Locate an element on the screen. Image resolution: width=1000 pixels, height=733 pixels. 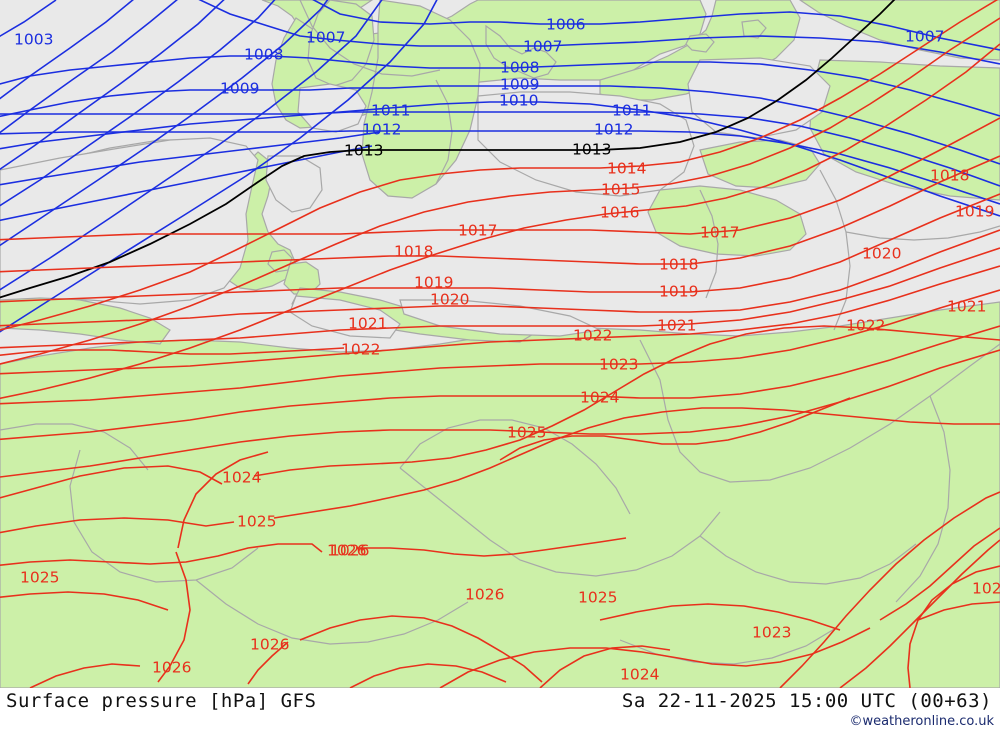
border-de-at is located at coordinates (332, 612).